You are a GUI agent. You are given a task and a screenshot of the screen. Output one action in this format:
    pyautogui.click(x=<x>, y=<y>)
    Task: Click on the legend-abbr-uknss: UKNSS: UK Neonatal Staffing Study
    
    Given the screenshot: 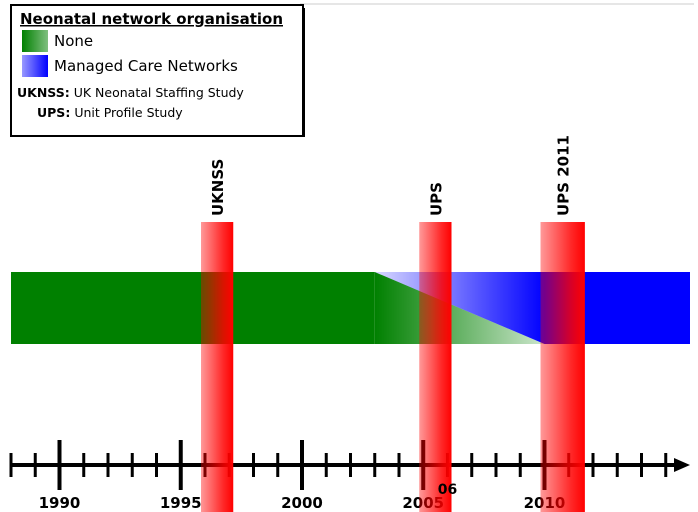 What is the action you would take?
    pyautogui.click(x=130, y=92)
    